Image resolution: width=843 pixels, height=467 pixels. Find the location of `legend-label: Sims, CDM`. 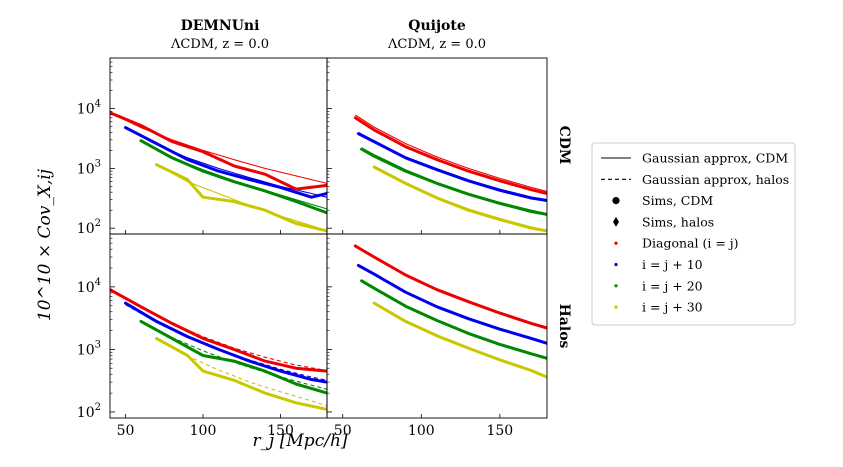

legend-label: Sims, CDM is located at coordinates (677, 200).